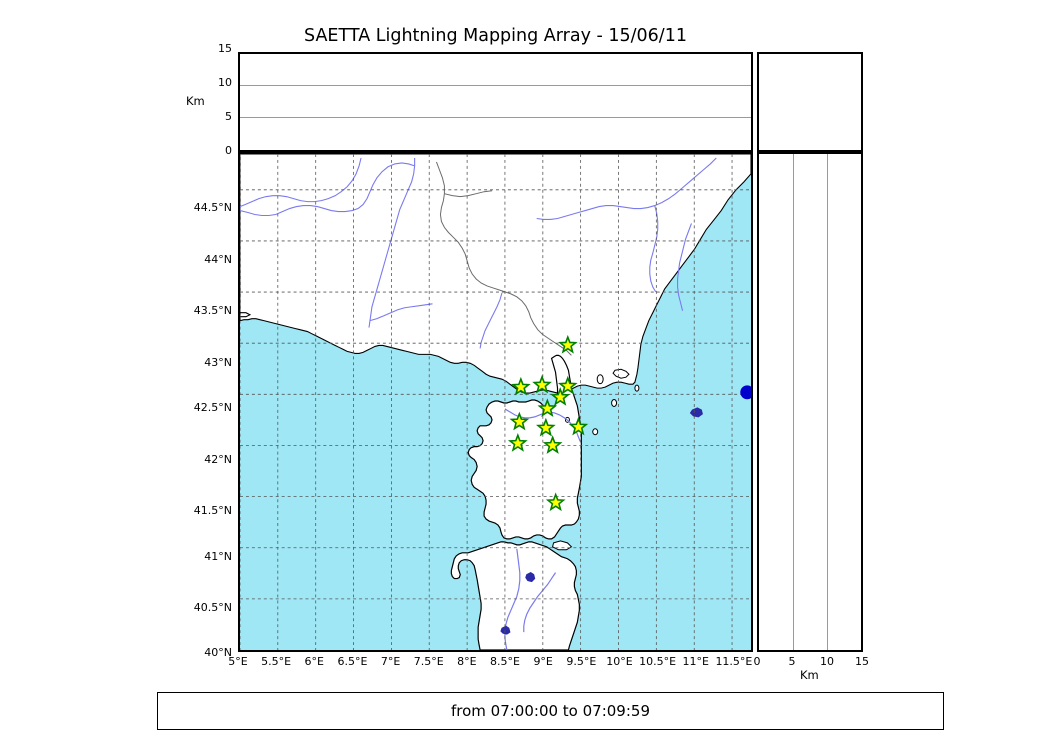 The image size is (1050, 750). Describe the element at coordinates (212, 510) in the screenshot. I see `map-ytick-41.5N: 41.5°N` at that location.